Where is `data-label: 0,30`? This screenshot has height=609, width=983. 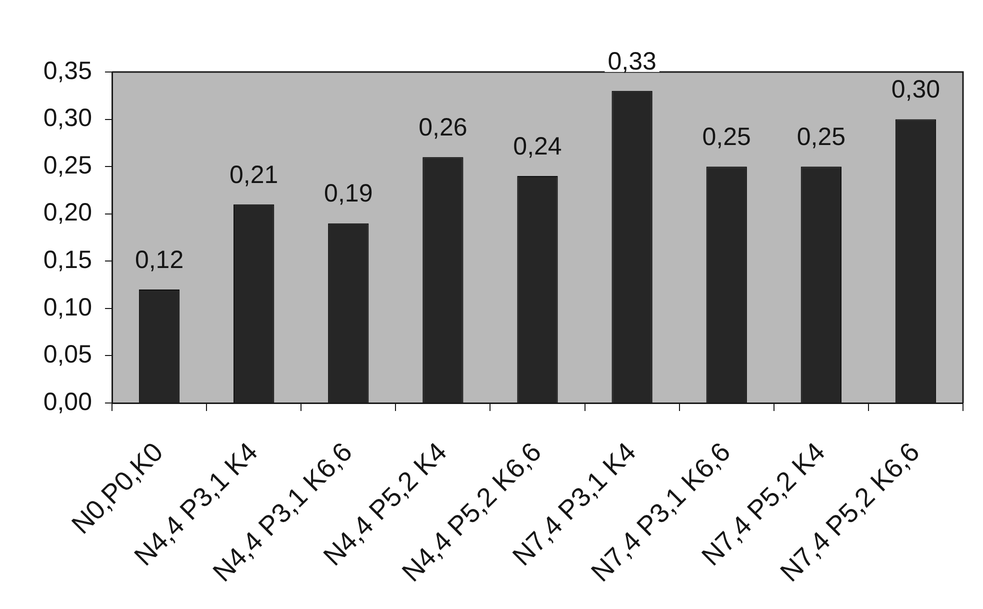
data-label: 0,30 is located at coordinates (915, 90).